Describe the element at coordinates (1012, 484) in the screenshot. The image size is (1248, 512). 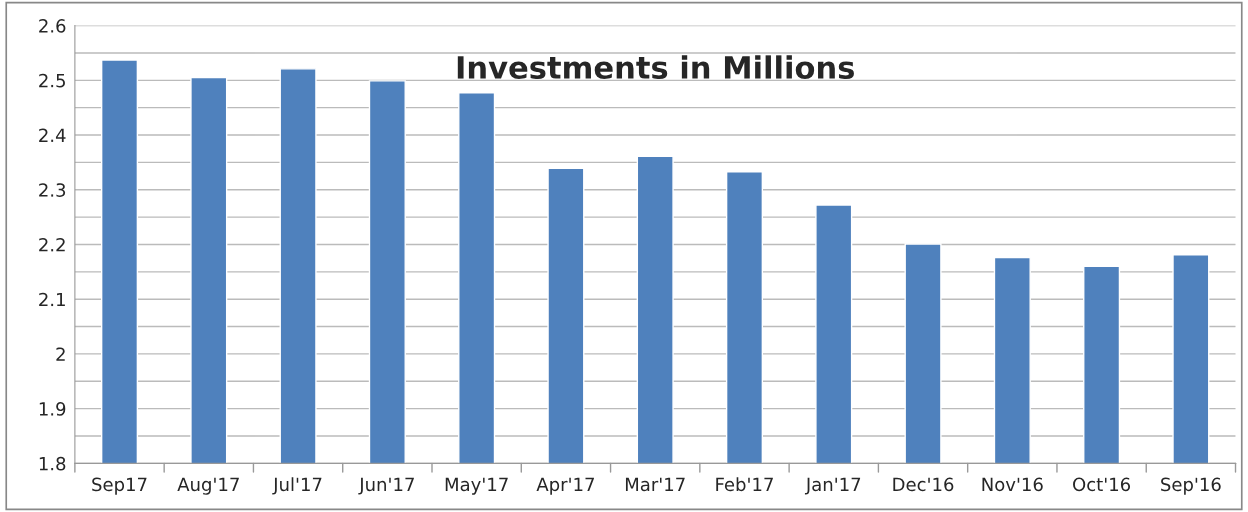
I see `x-tick-label: Nov'16` at that location.